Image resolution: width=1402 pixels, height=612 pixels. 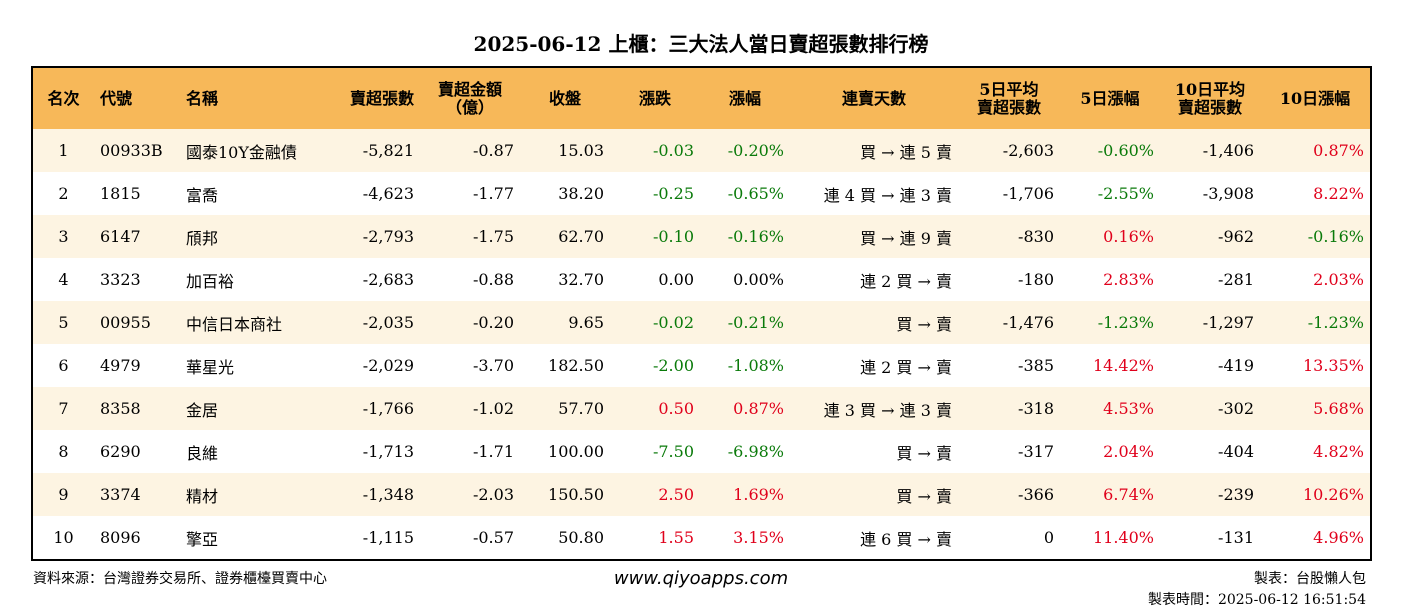 What do you see at coordinates (676, 408) in the screenshot?
I see `cell-change: 0.50` at bounding box center [676, 408].